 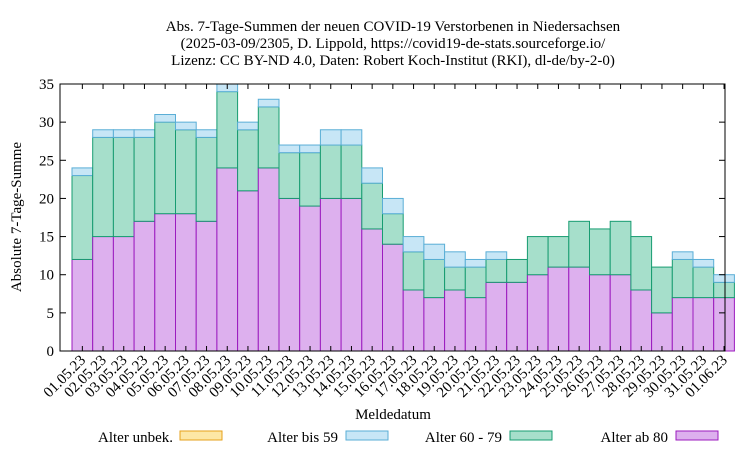 I want to click on legend-label: Alter unbek., so click(x=135, y=438).